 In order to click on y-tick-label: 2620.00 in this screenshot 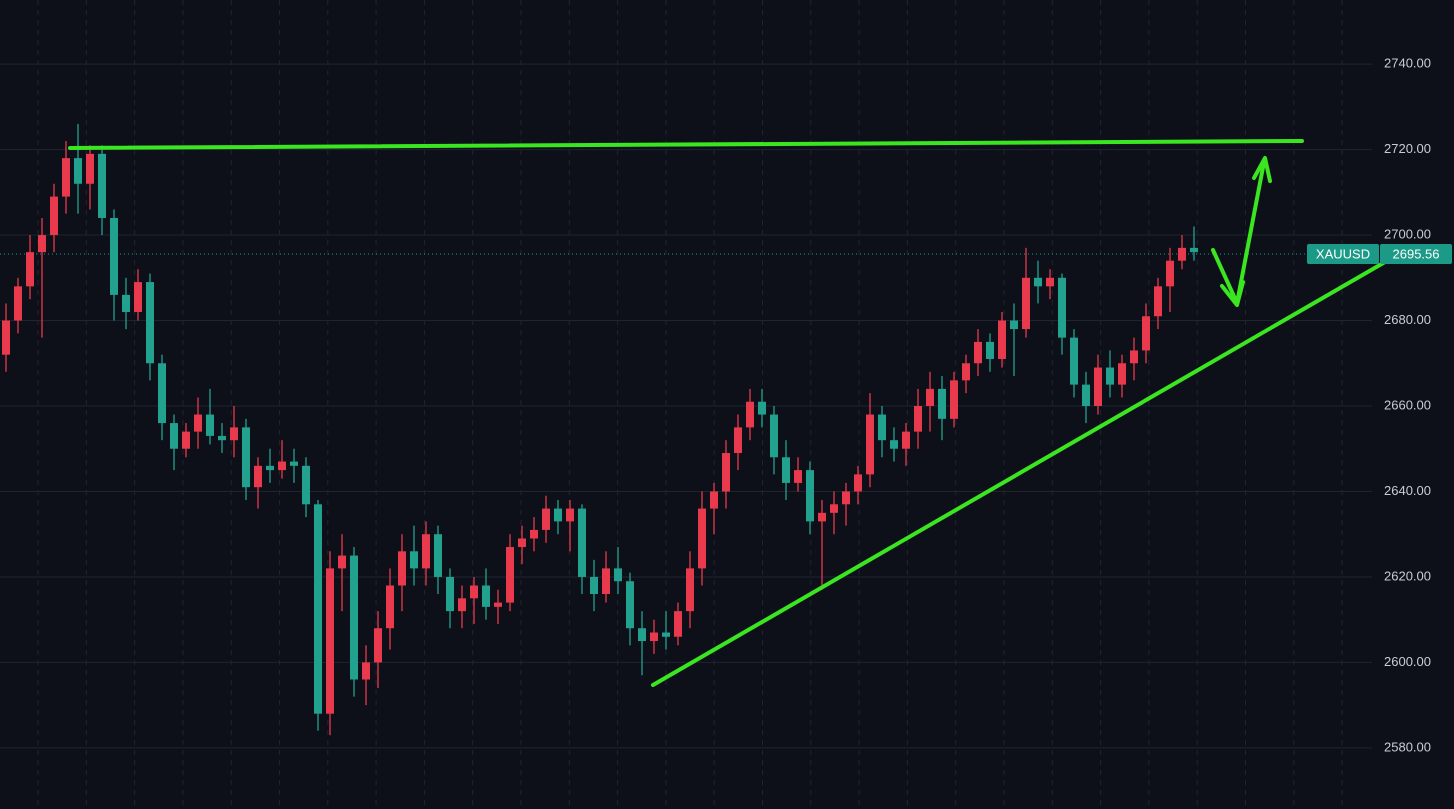, I will do `click(1407, 575)`.